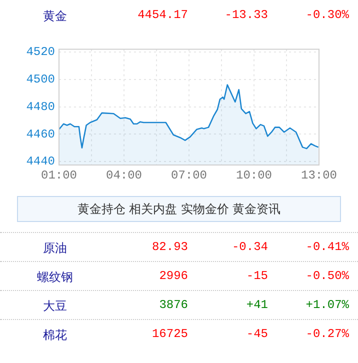  I want to click on x-tick-label: 10:00, so click(254, 175).